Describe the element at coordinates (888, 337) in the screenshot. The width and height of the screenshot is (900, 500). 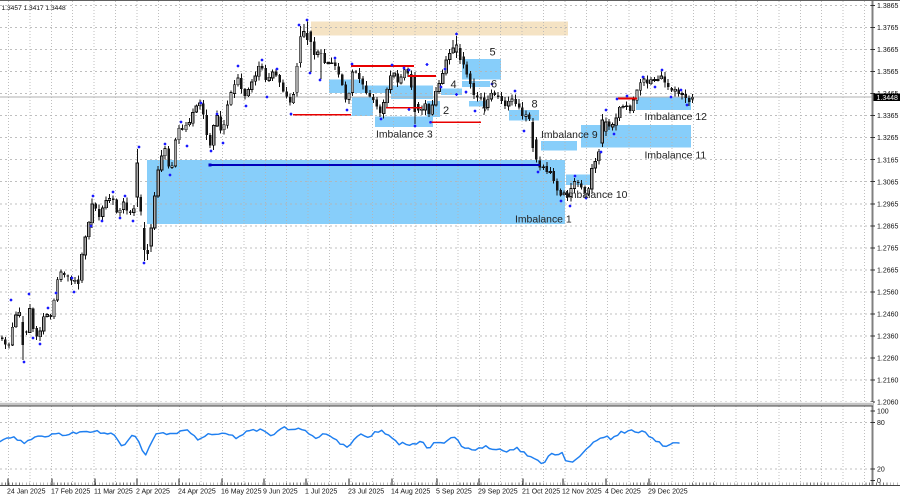
I see `svg-text: 1.2360` at that location.